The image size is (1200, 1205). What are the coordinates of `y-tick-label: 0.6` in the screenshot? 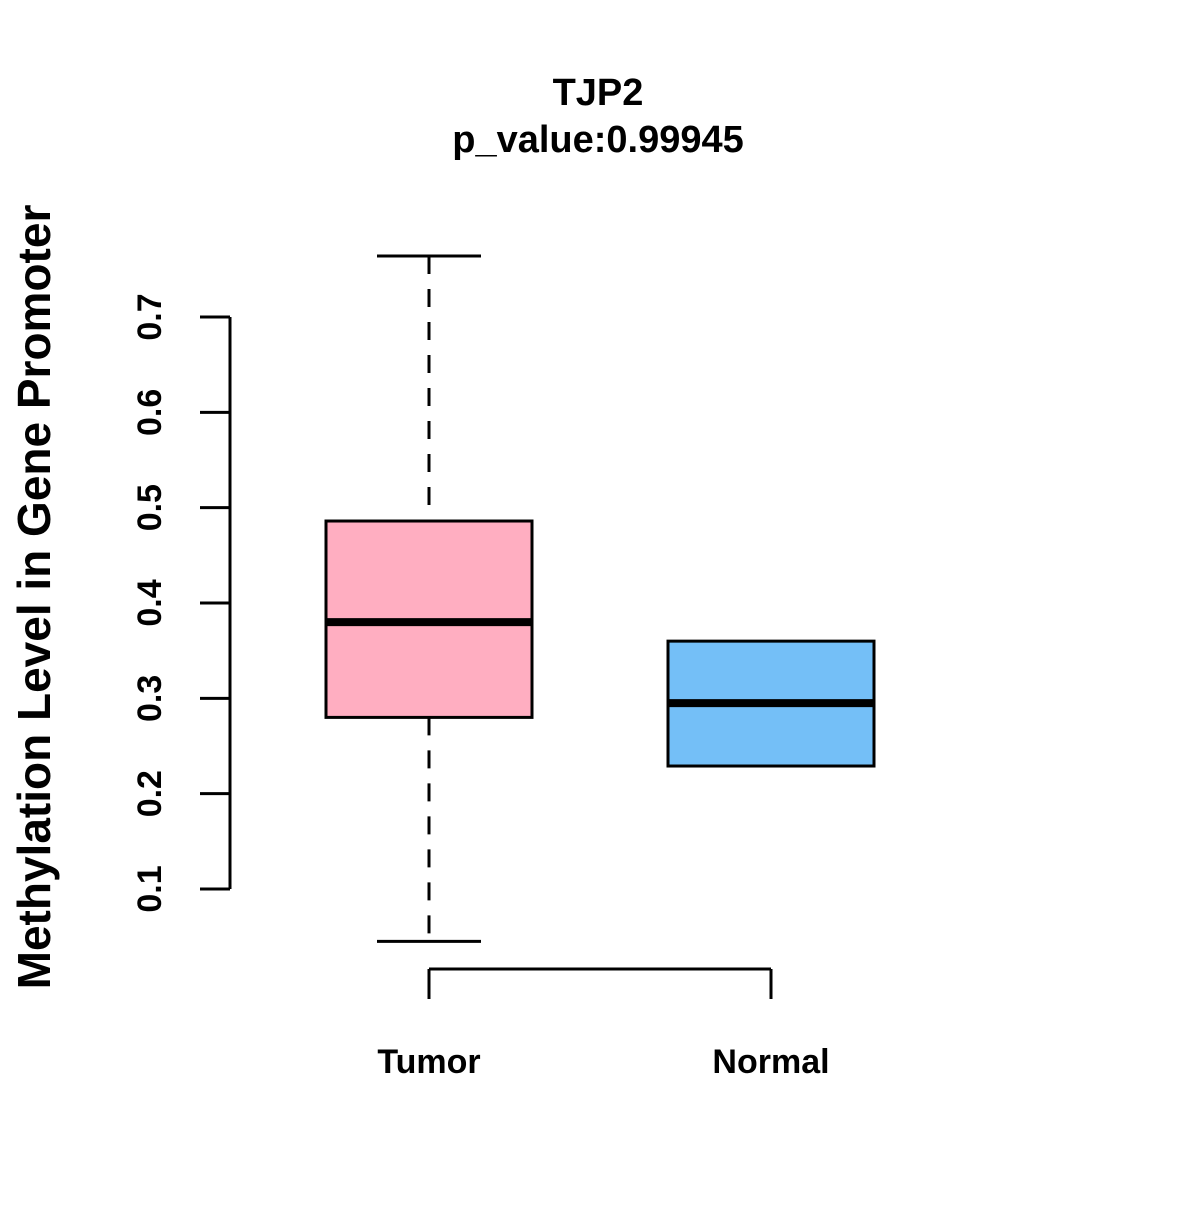 It's located at (150, 412).